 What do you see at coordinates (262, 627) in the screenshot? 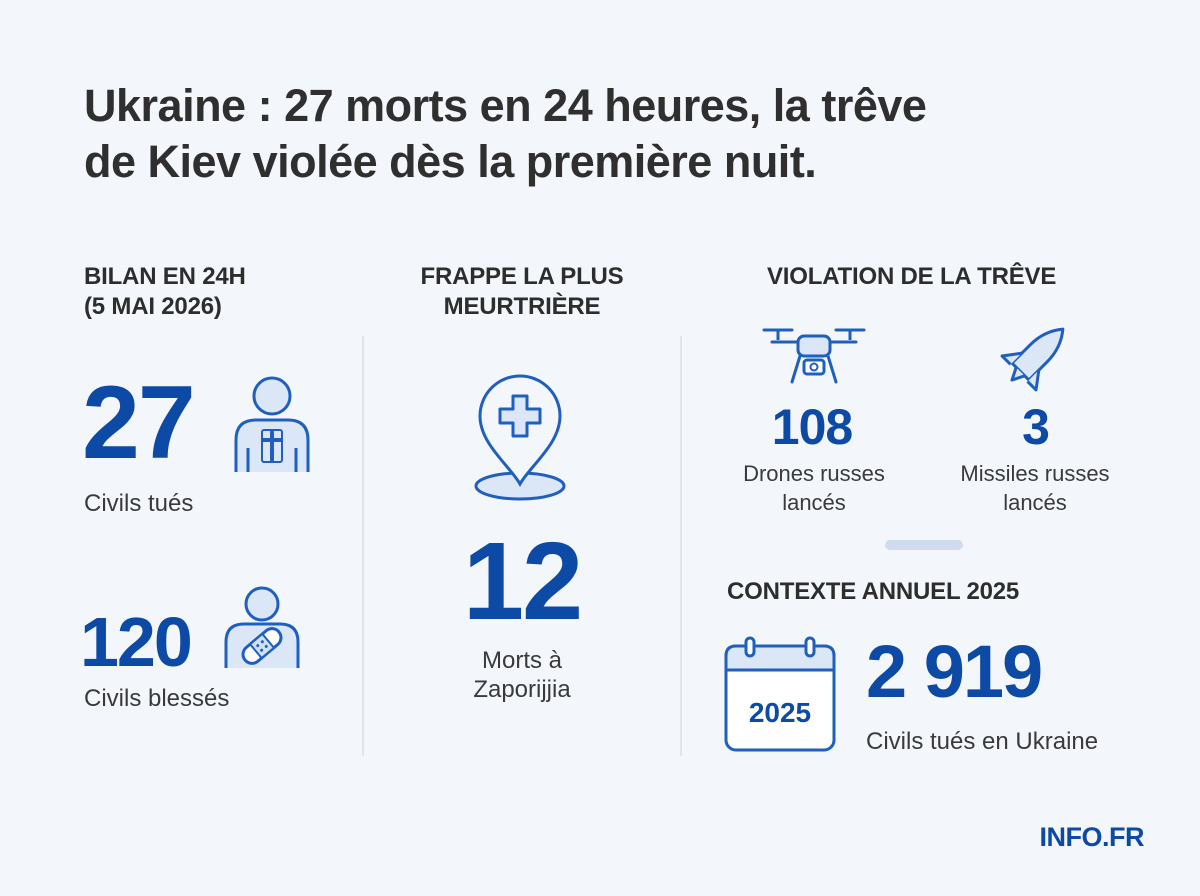
I see `person-bandage-icon` at bounding box center [262, 627].